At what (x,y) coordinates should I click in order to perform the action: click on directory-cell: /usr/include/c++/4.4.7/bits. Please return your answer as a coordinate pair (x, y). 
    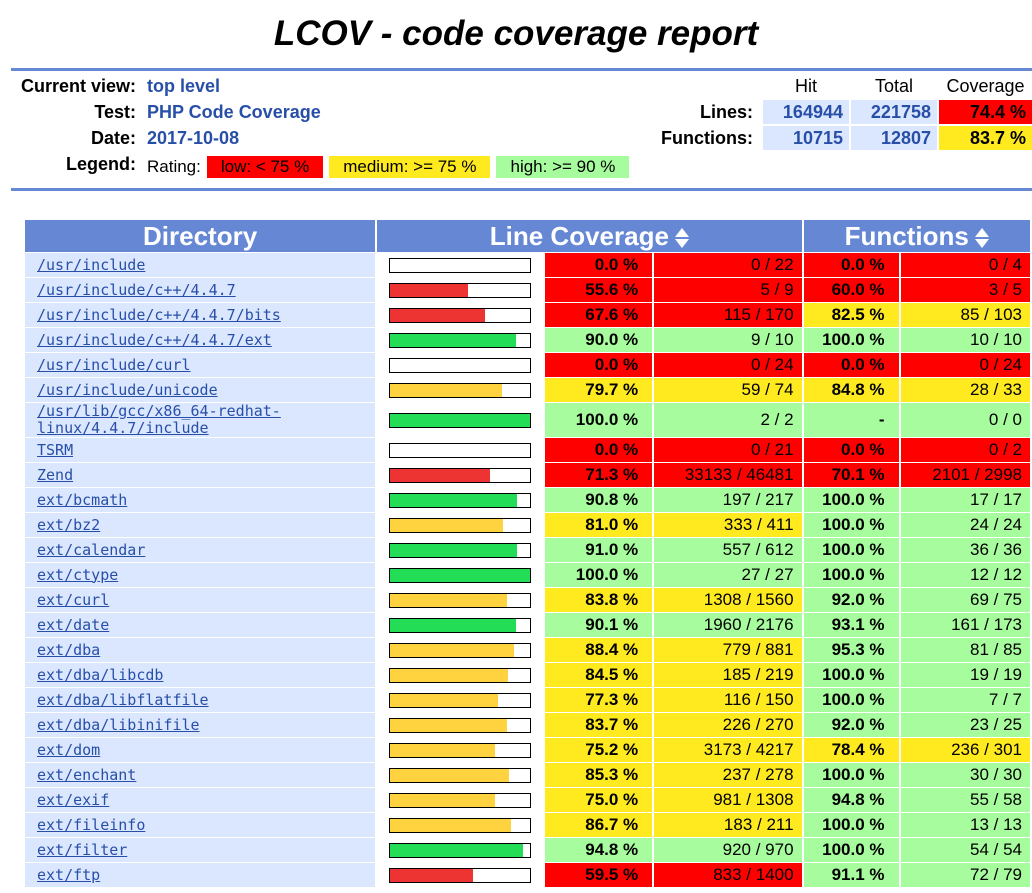
    Looking at the image, I should click on (200, 315).